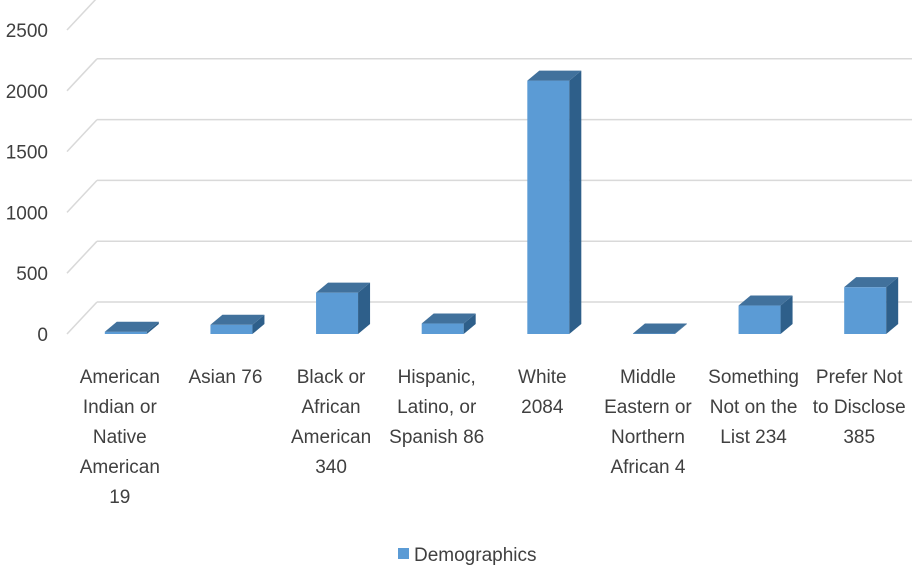 This screenshot has width=915, height=568. What do you see at coordinates (27, 92) in the screenshot?
I see `y-tick-label: 2000` at bounding box center [27, 92].